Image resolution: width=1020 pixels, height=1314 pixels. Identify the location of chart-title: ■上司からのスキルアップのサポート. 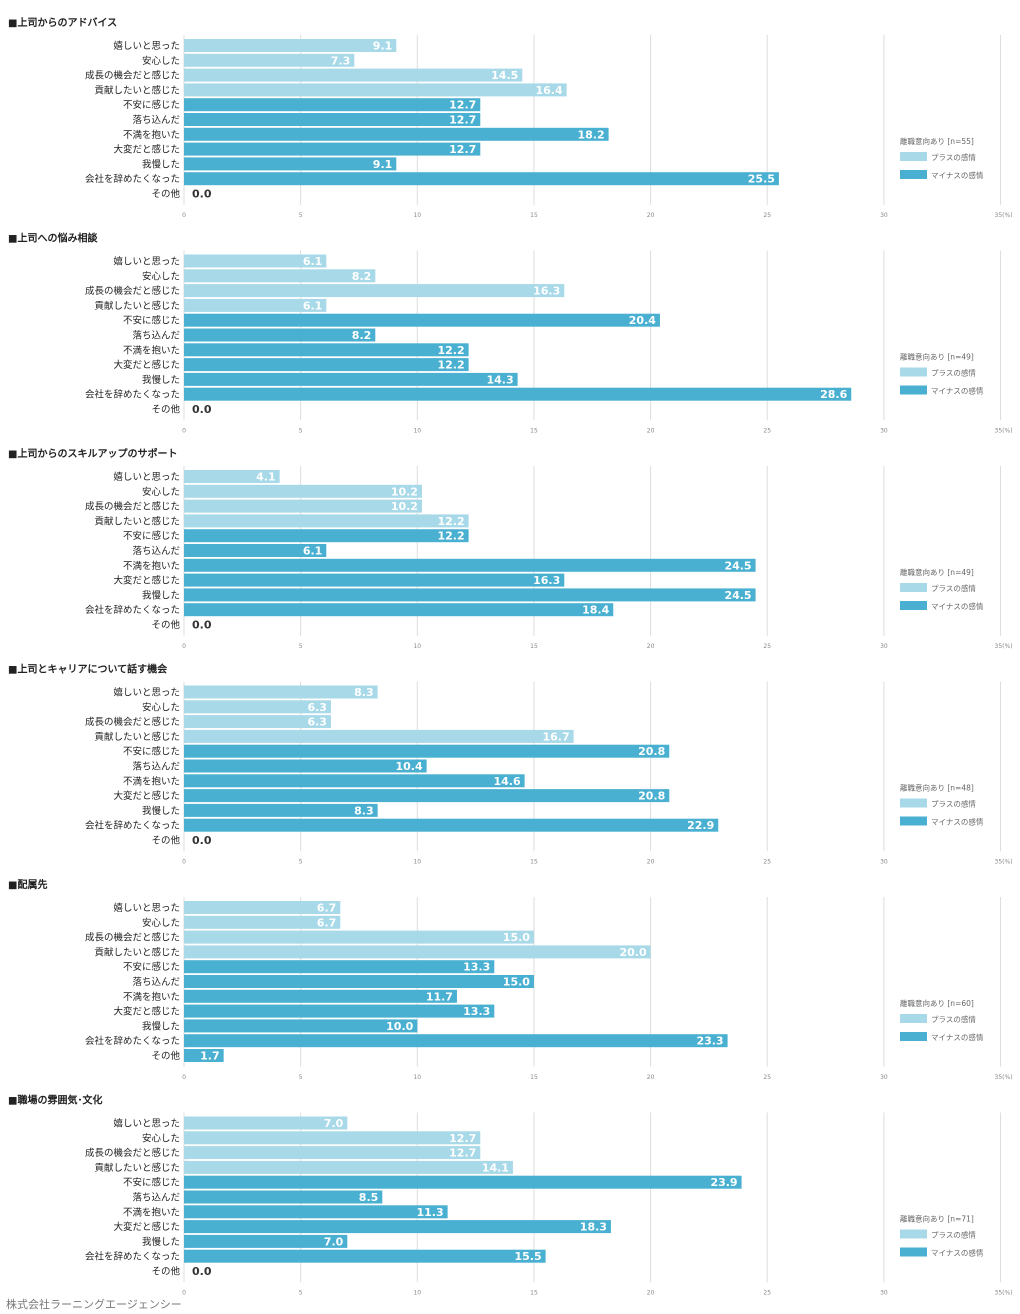
(92, 453).